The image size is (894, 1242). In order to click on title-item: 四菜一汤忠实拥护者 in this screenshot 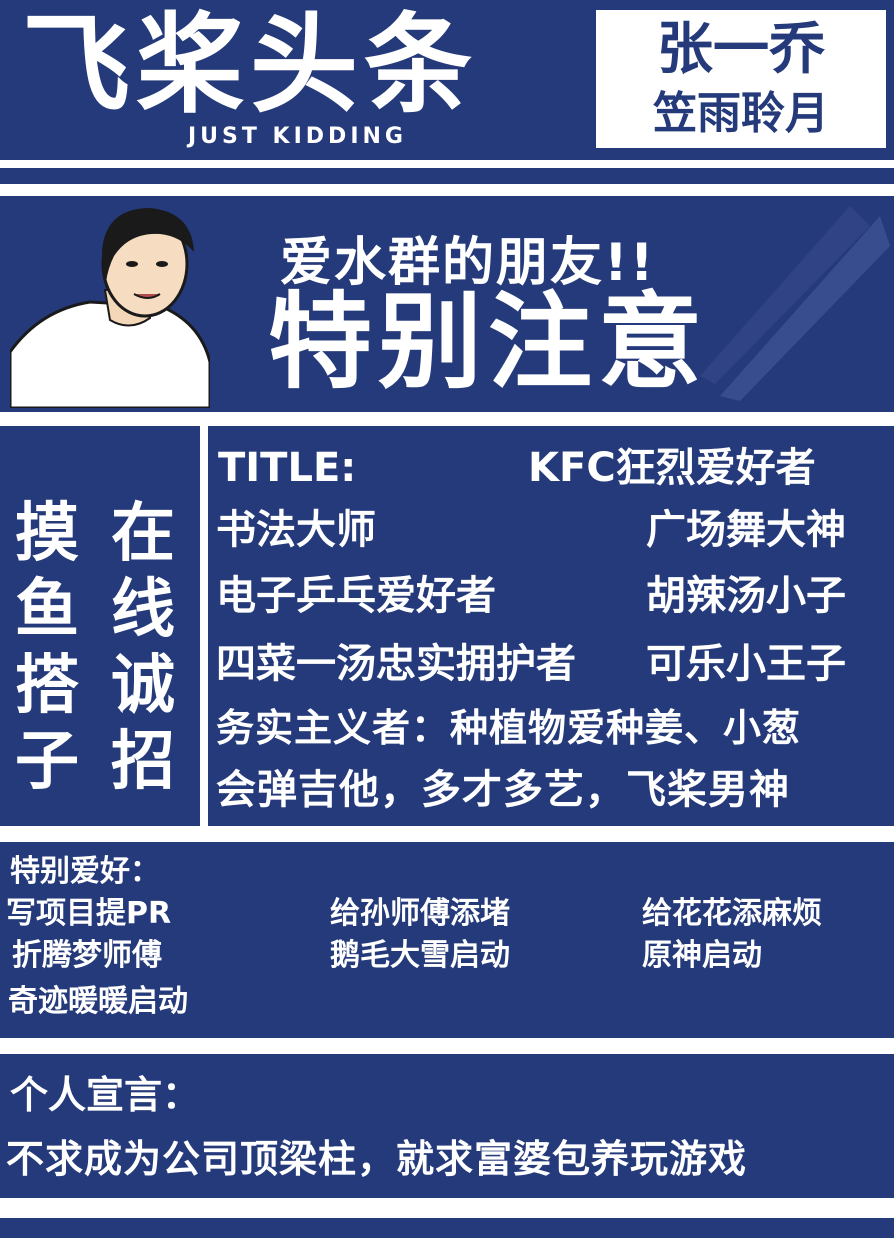, I will do `click(396, 664)`.